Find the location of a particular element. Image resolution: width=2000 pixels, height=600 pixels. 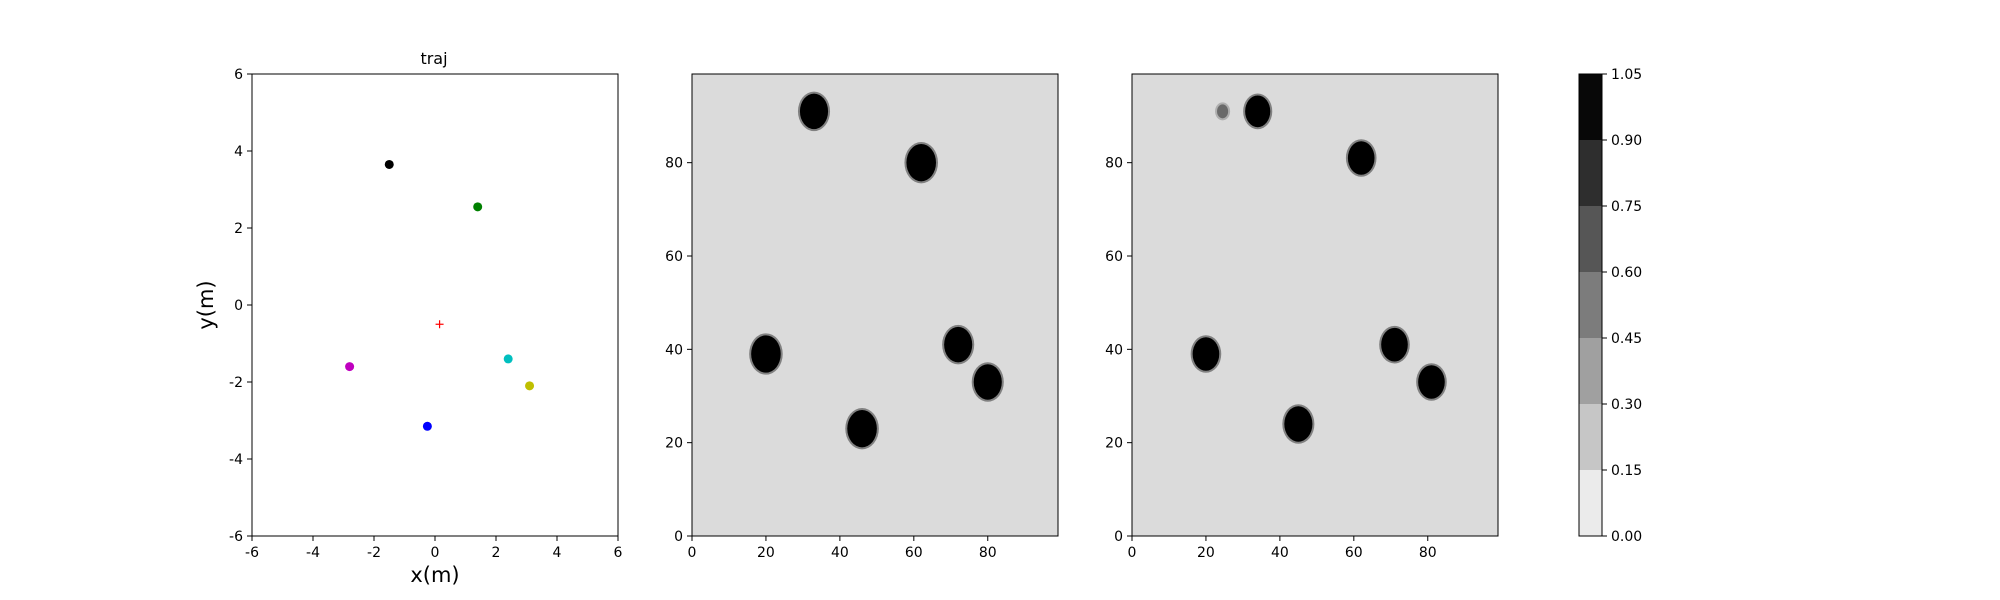

colorbar-tick-label: 0.60 is located at coordinates (1626, 273).